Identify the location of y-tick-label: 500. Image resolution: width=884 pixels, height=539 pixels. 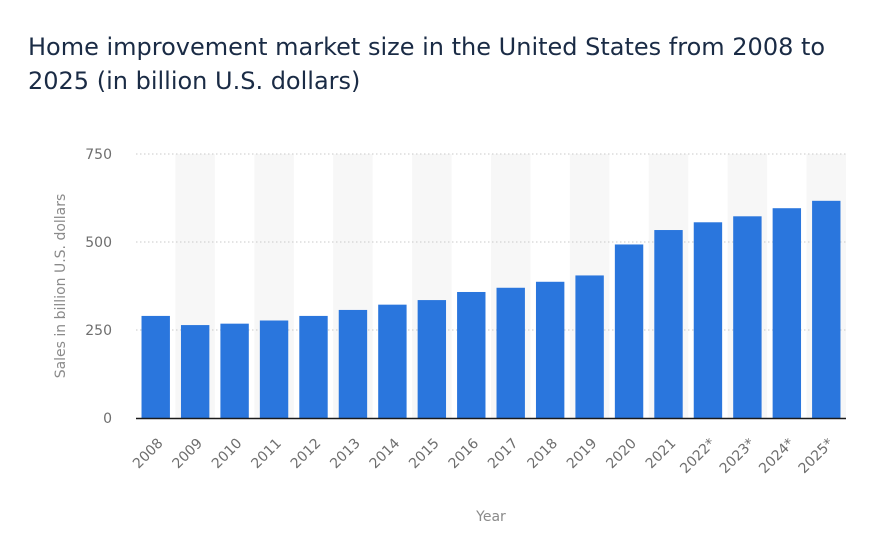
(98, 243).